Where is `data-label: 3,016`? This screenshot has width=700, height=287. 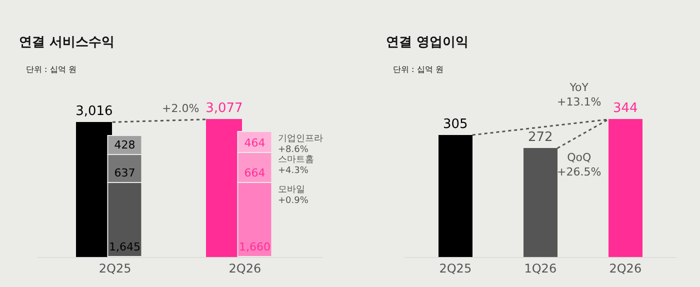 data-label: 3,016 is located at coordinates (94, 111).